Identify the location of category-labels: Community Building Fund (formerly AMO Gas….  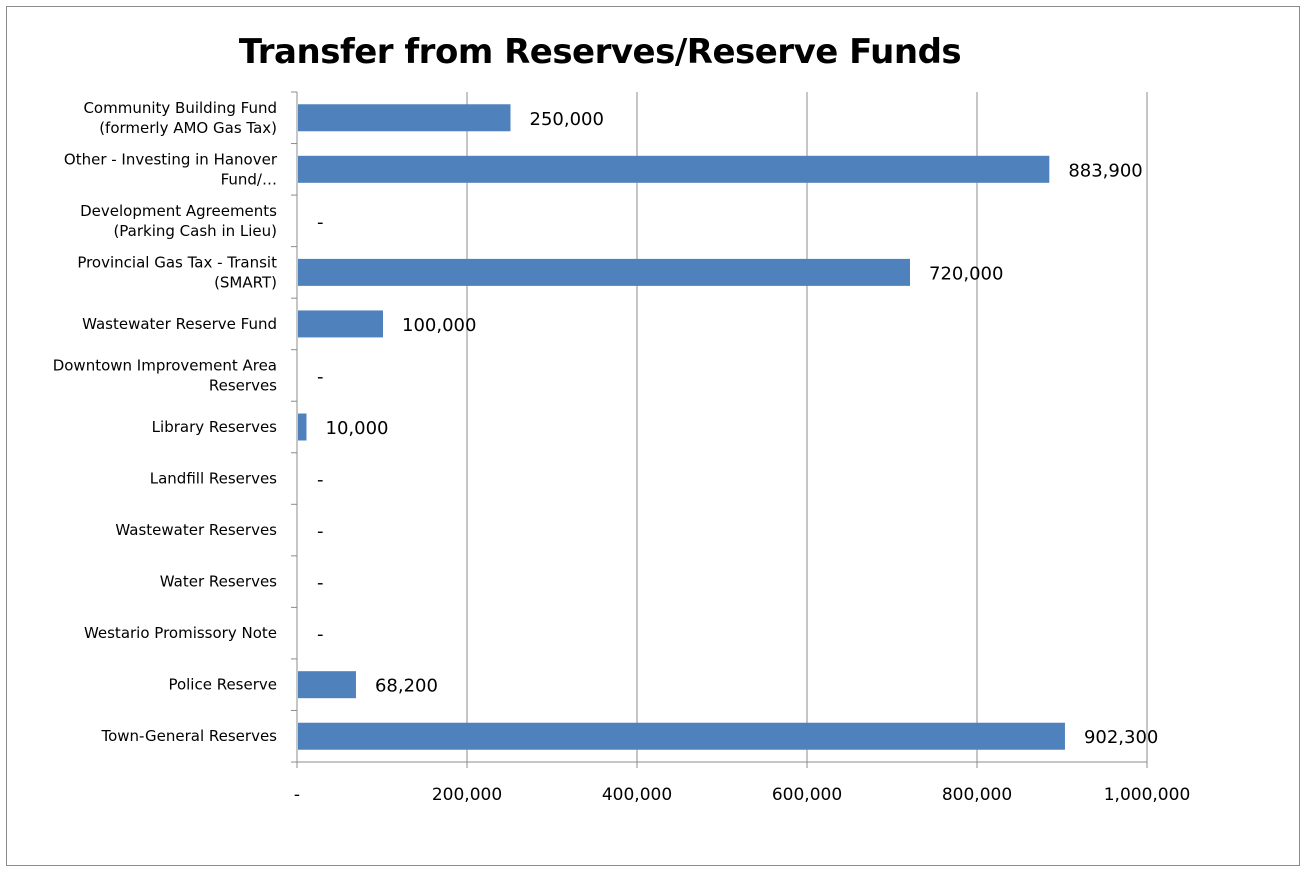
(165, 422).